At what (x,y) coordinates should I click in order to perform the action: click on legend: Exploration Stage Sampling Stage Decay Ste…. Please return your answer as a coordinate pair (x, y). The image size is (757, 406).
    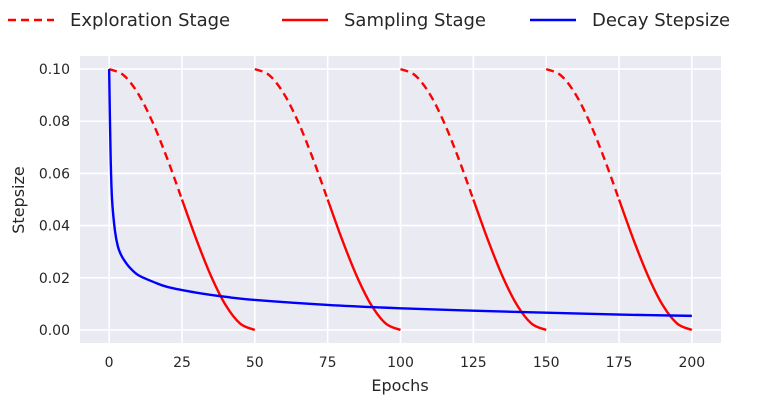
    Looking at the image, I should click on (369, 20).